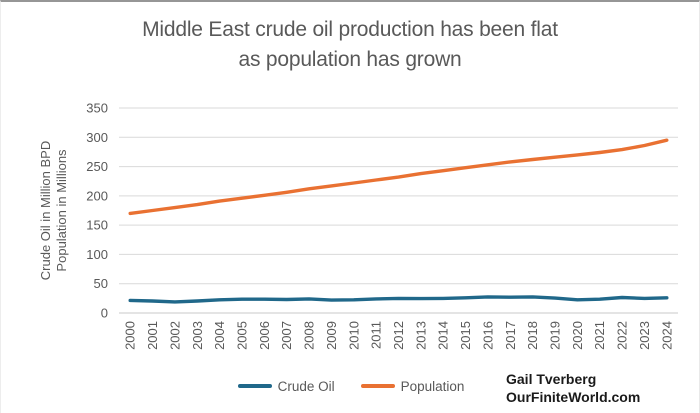 This screenshot has height=413, width=700. I want to click on x-tick-label-2003: 2003, so click(197, 335).